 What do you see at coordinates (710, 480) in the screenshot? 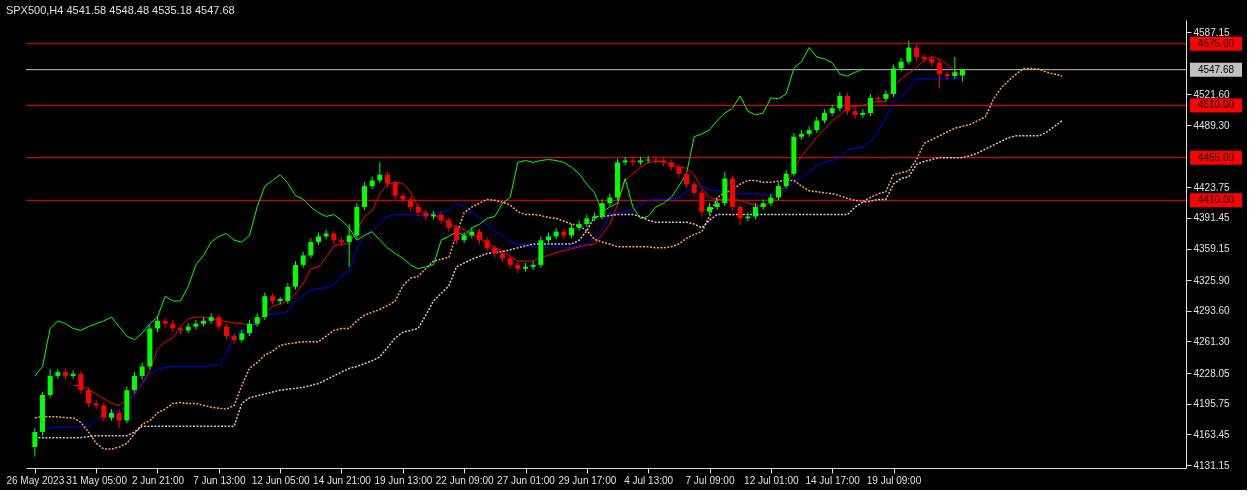
I see `x-tick-label: 7 Jul 09:00` at bounding box center [710, 480].